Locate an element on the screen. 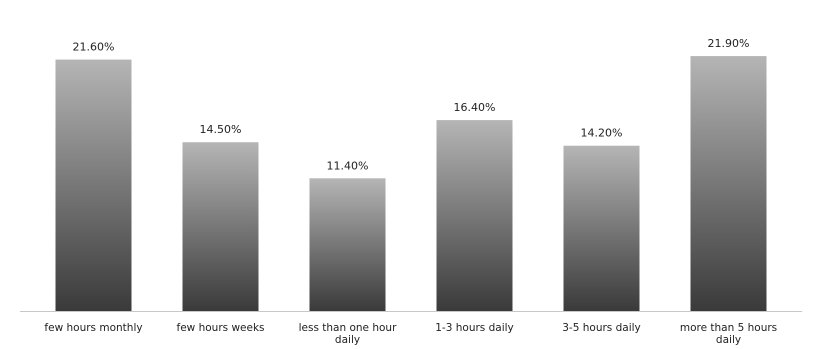  category-label-5-line-0: more than 5 hours is located at coordinates (728, 328).